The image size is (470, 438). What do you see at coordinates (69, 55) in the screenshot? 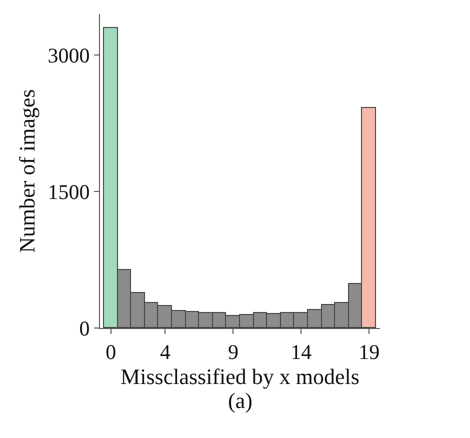
I see `y-tick-label: 3000` at bounding box center [69, 55].